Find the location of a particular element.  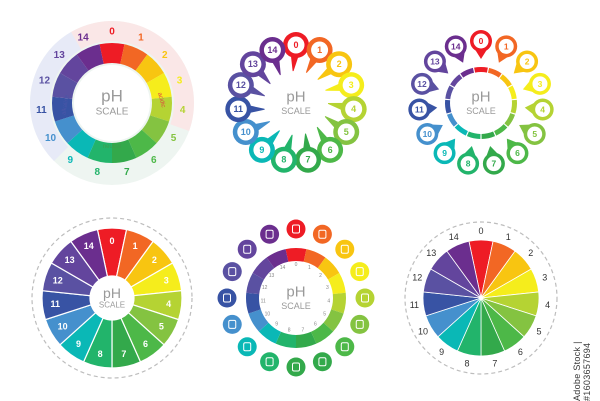

bleach-icon-glyph is located at coordinates (232, 324).